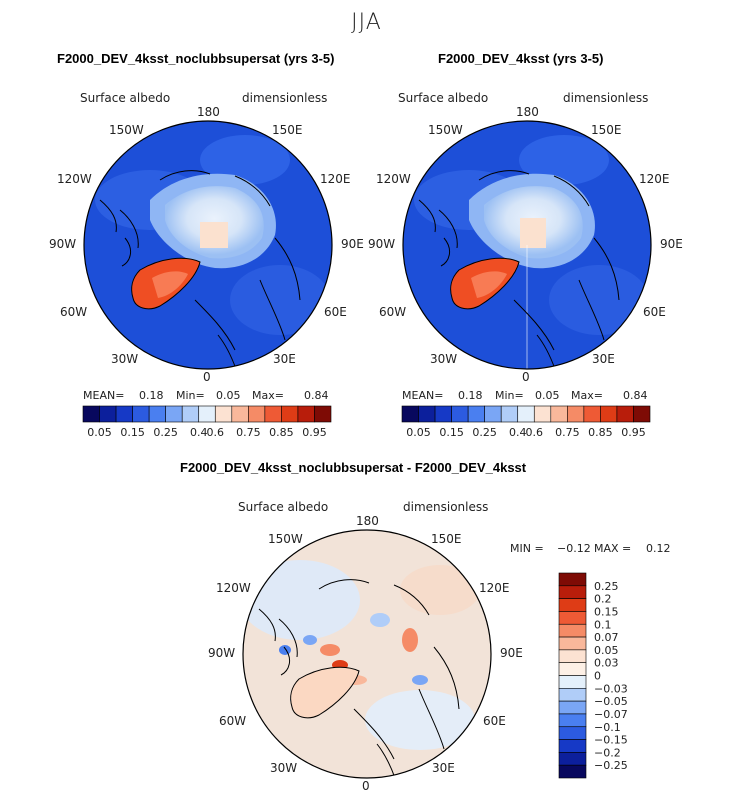 The image size is (733, 797). I want to click on stats-max-2: 0.84, so click(635, 395).